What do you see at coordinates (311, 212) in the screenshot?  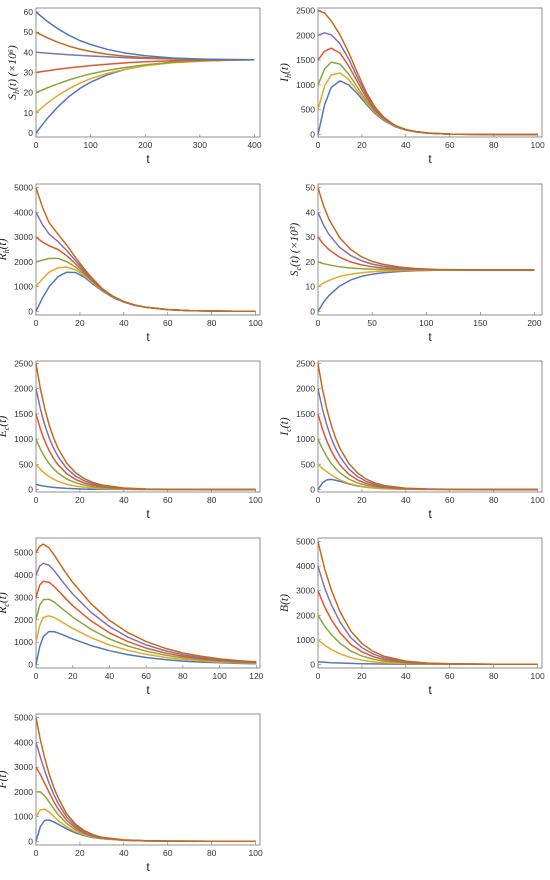 I see `y-tick-label: 40` at bounding box center [311, 212].